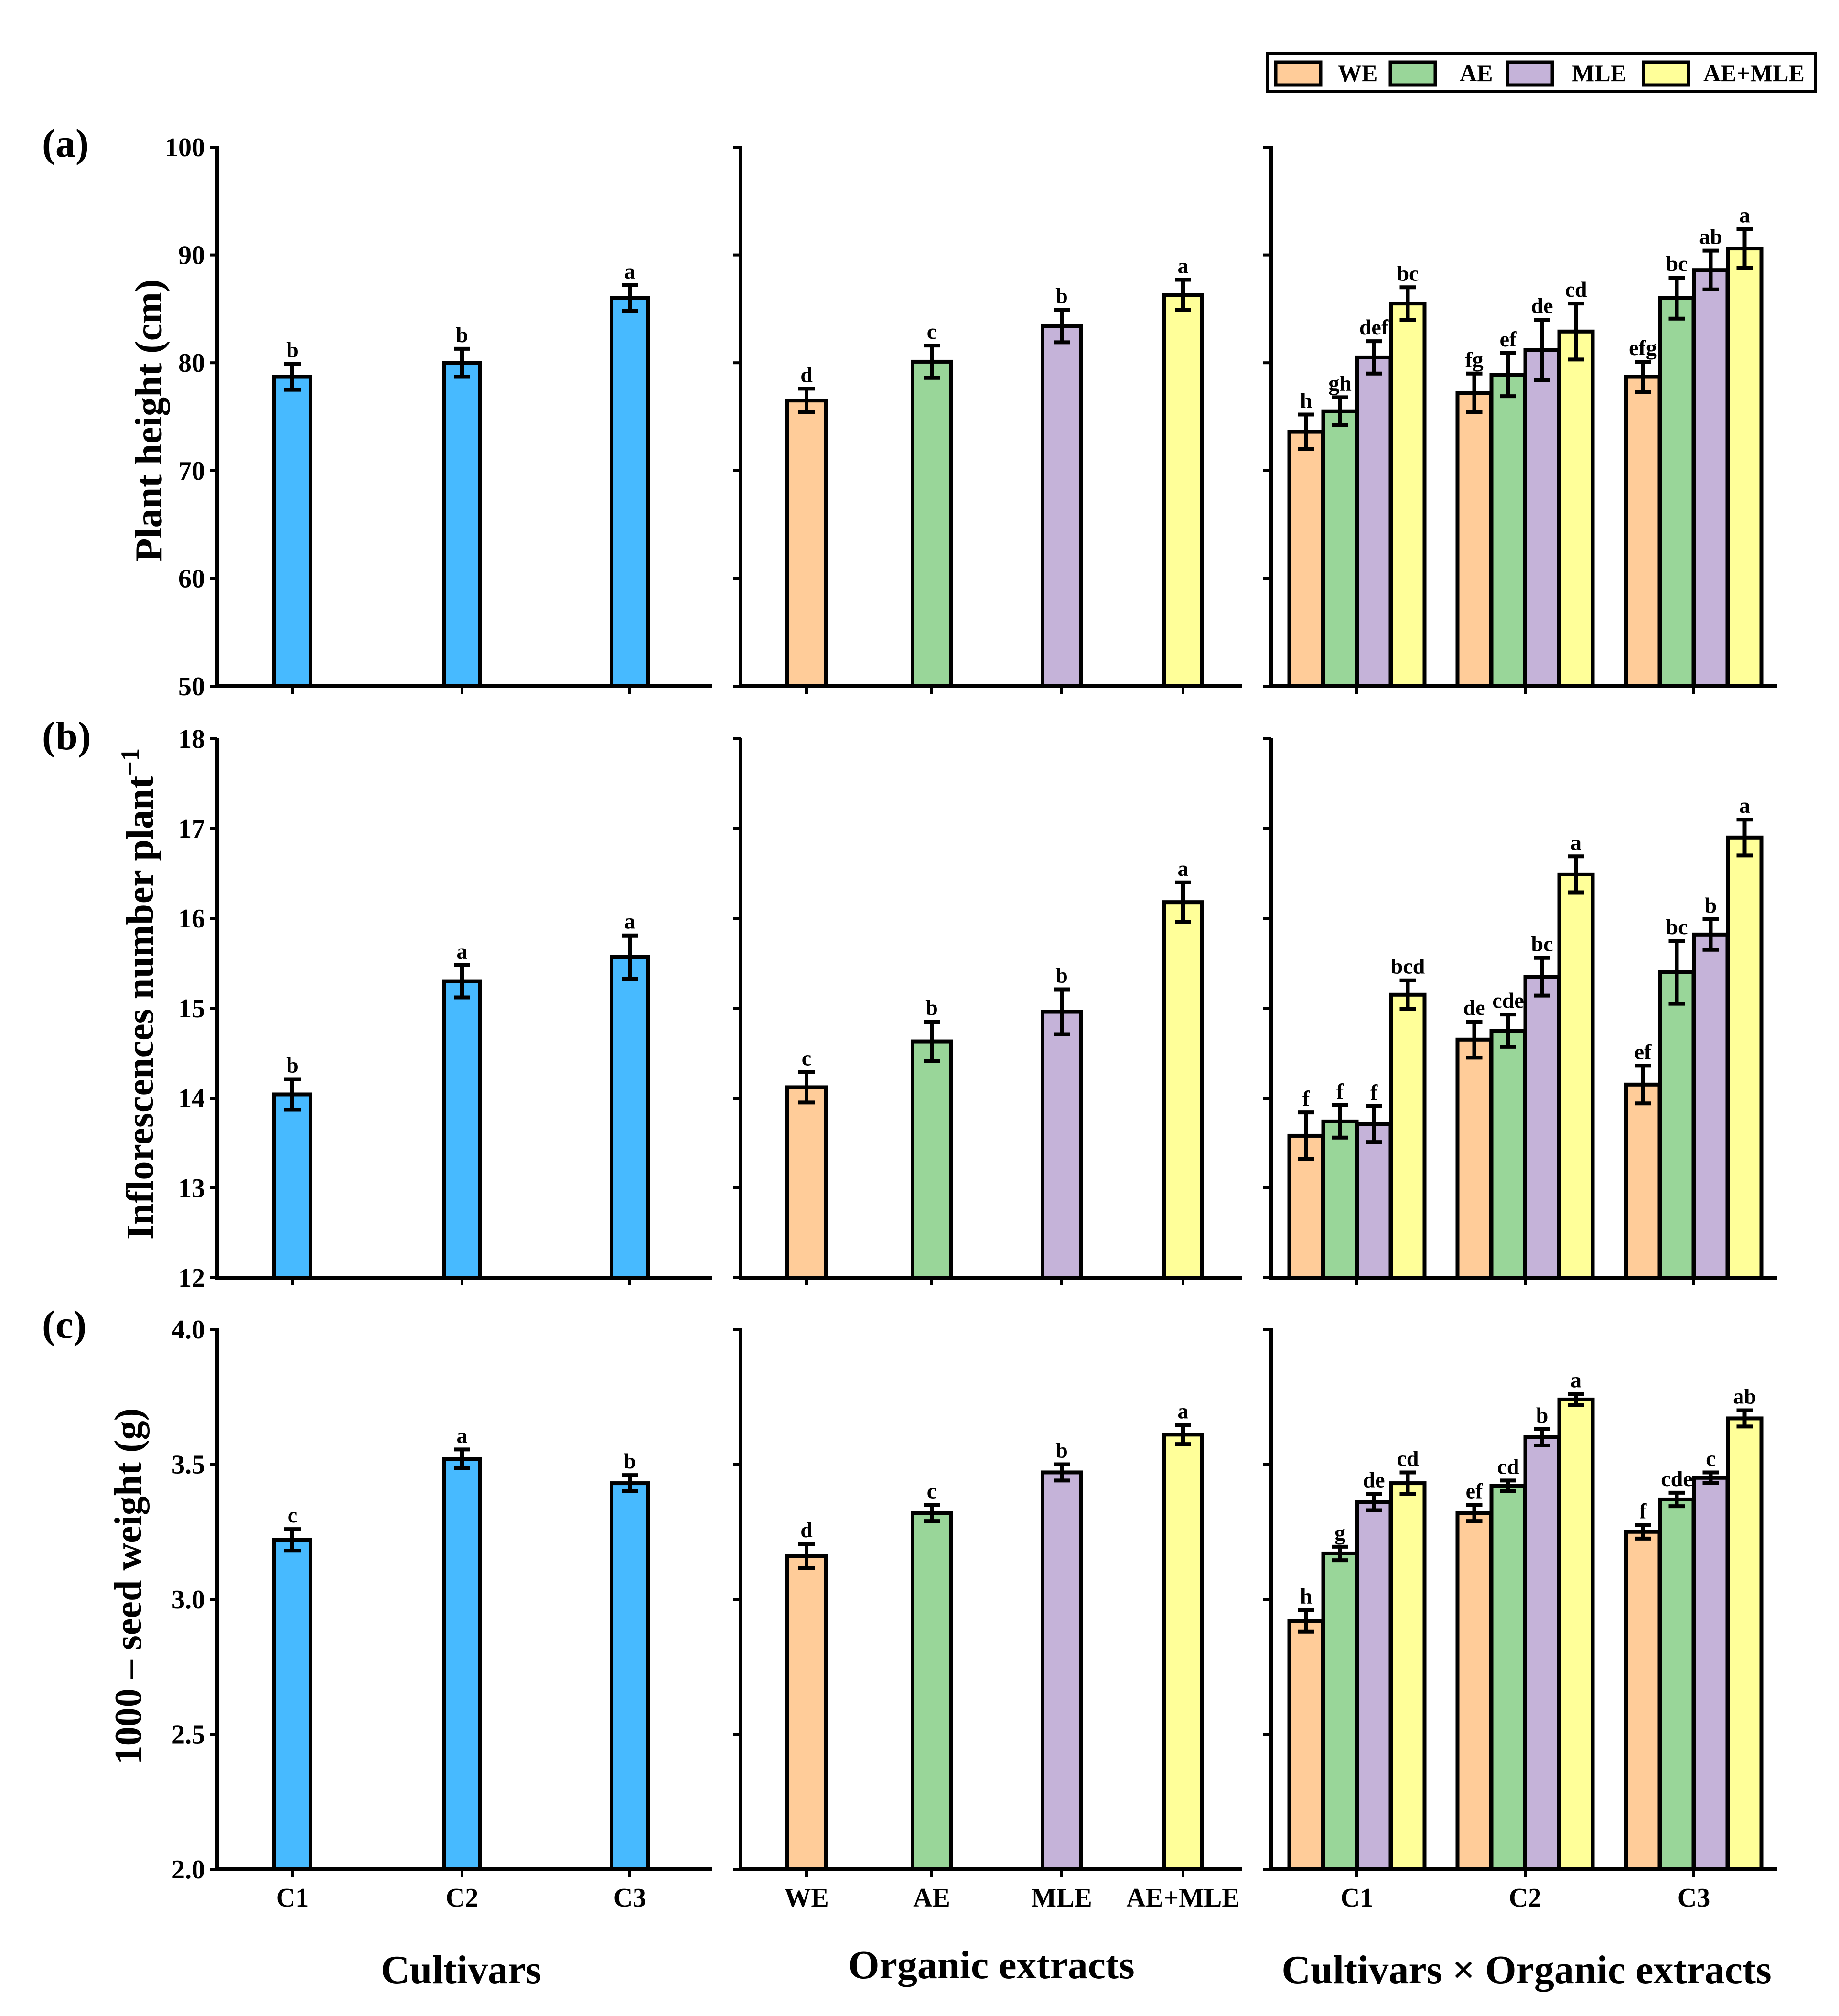  Describe the element at coordinates (1474, 359) in the screenshot. I see `significance-letter: fg` at that location.